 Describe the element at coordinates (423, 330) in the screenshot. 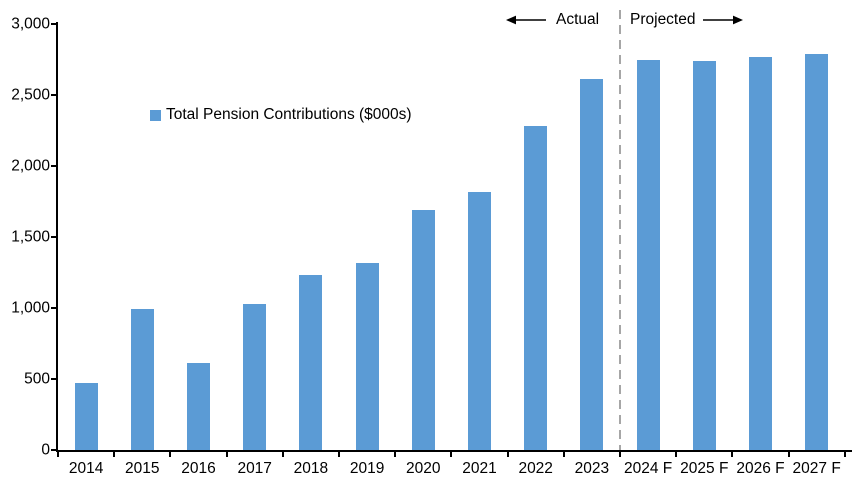

I see `bar-2020` at that location.